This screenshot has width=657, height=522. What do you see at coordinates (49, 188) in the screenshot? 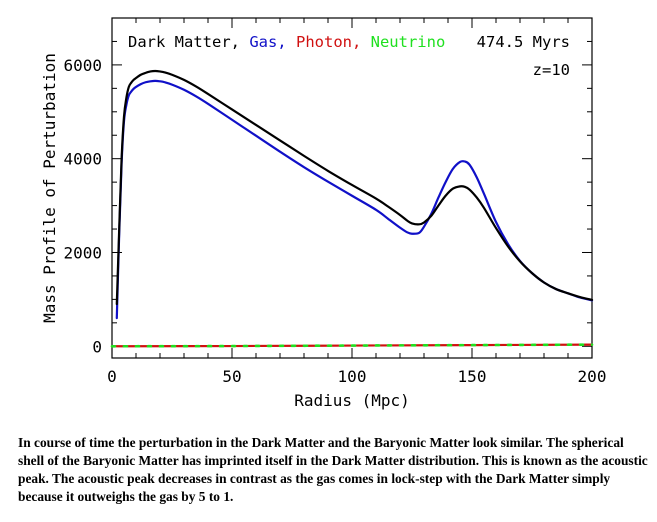
I see `y-axis-label: Mass Profile of Perturbation` at bounding box center [49, 188].